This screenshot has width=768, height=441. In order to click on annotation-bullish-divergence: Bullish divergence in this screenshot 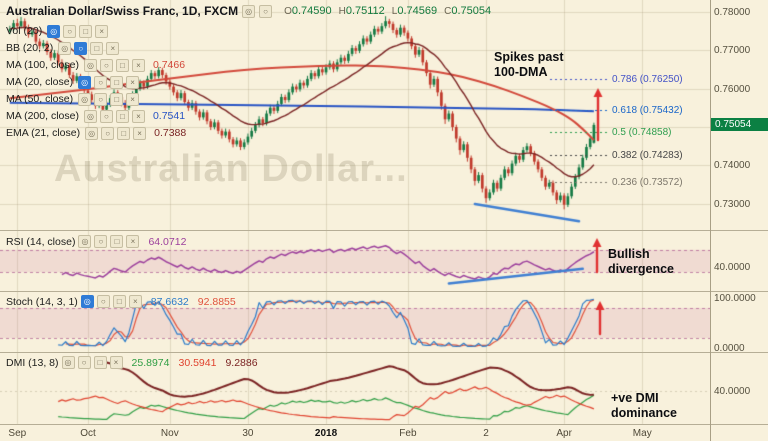, I will do `click(641, 262)`.